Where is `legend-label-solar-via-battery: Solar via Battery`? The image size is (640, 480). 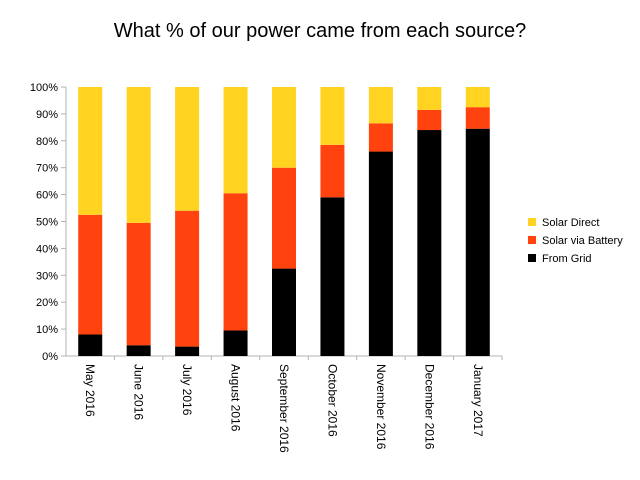 legend-label-solar-via-battery: Solar via Battery is located at coordinates (582, 241).